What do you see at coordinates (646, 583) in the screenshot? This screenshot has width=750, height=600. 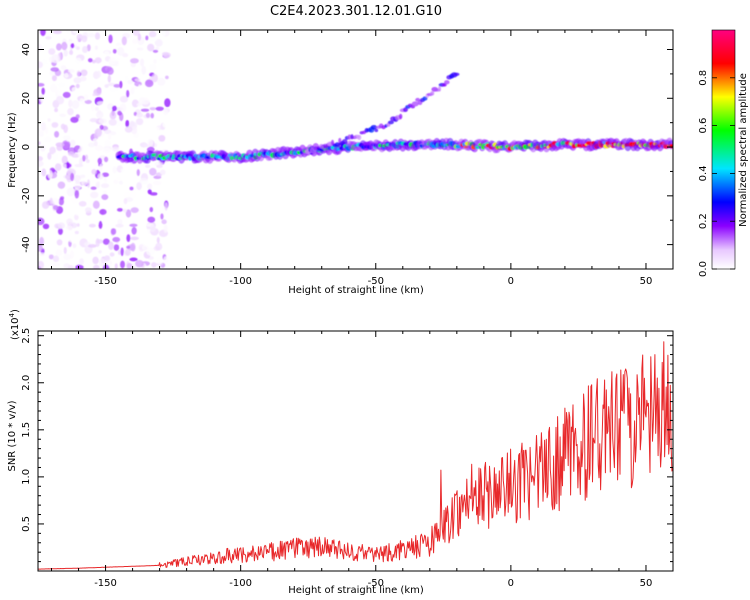 I see `x-tick-label: 50` at bounding box center [646, 583].